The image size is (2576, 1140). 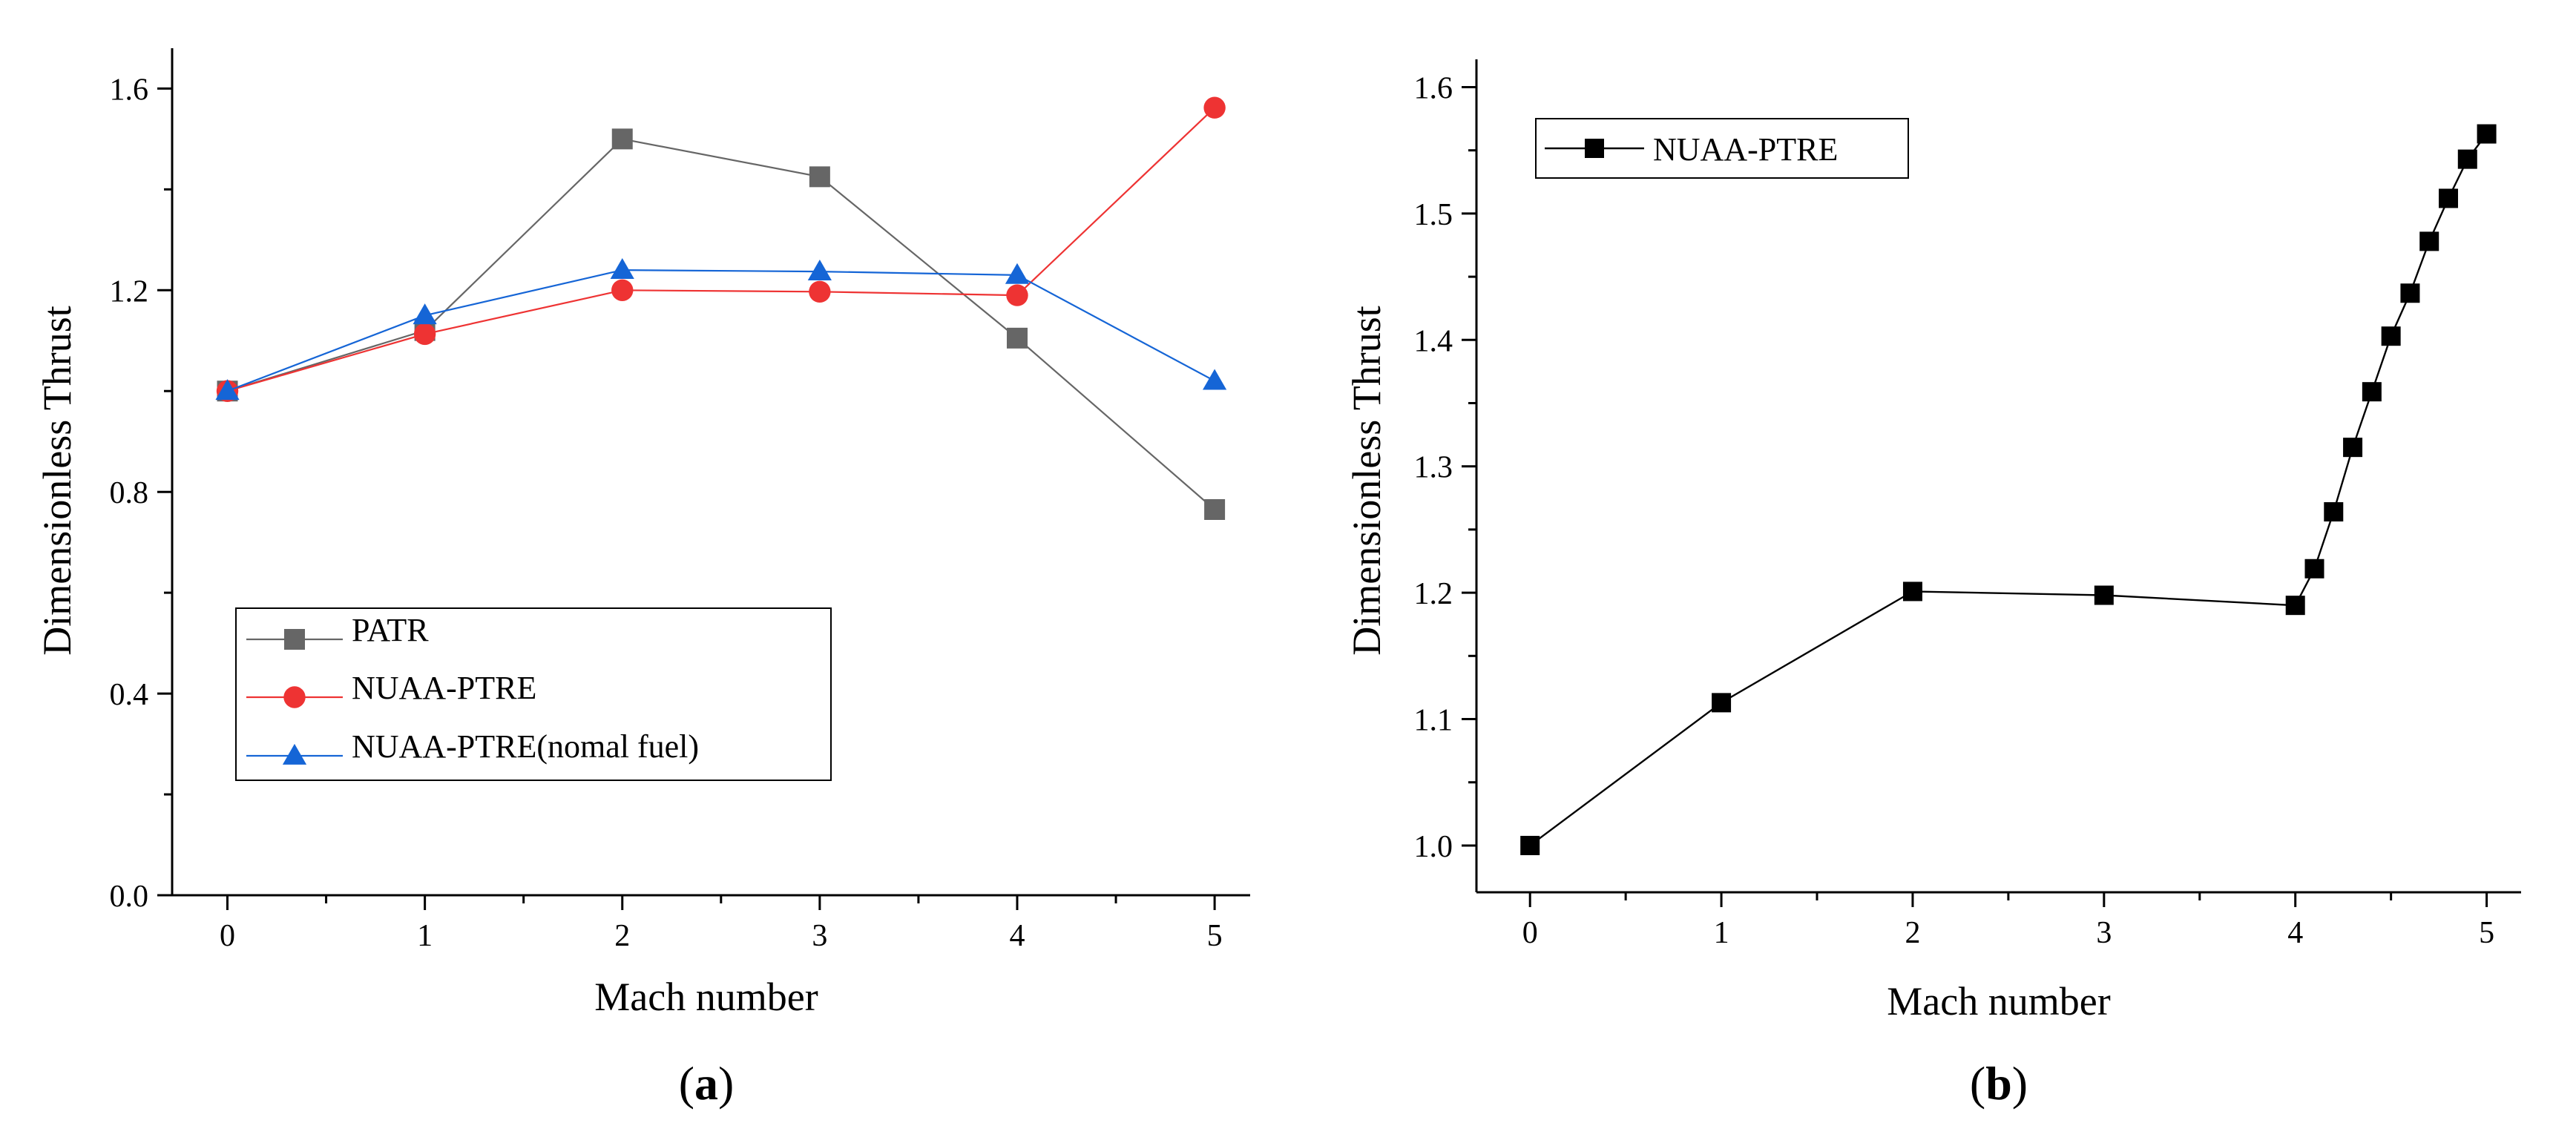 I want to click on chart-b-x-tick-label: 0, so click(x=1530, y=933).